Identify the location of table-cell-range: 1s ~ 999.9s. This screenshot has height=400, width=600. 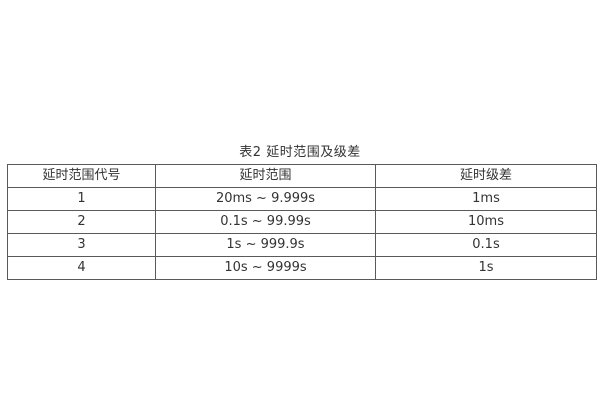
(265, 245).